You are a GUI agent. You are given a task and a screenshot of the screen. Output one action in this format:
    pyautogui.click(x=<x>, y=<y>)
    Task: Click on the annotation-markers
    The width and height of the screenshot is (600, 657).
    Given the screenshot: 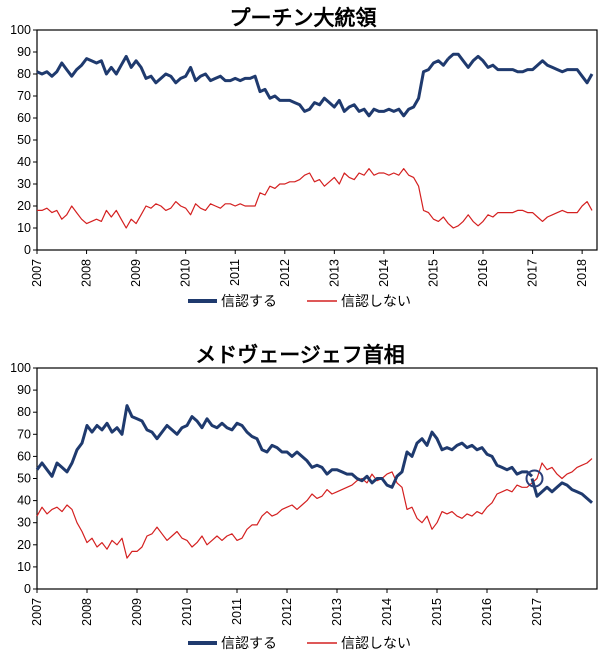 What is the action you would take?
    pyautogui.click(x=534, y=478)
    